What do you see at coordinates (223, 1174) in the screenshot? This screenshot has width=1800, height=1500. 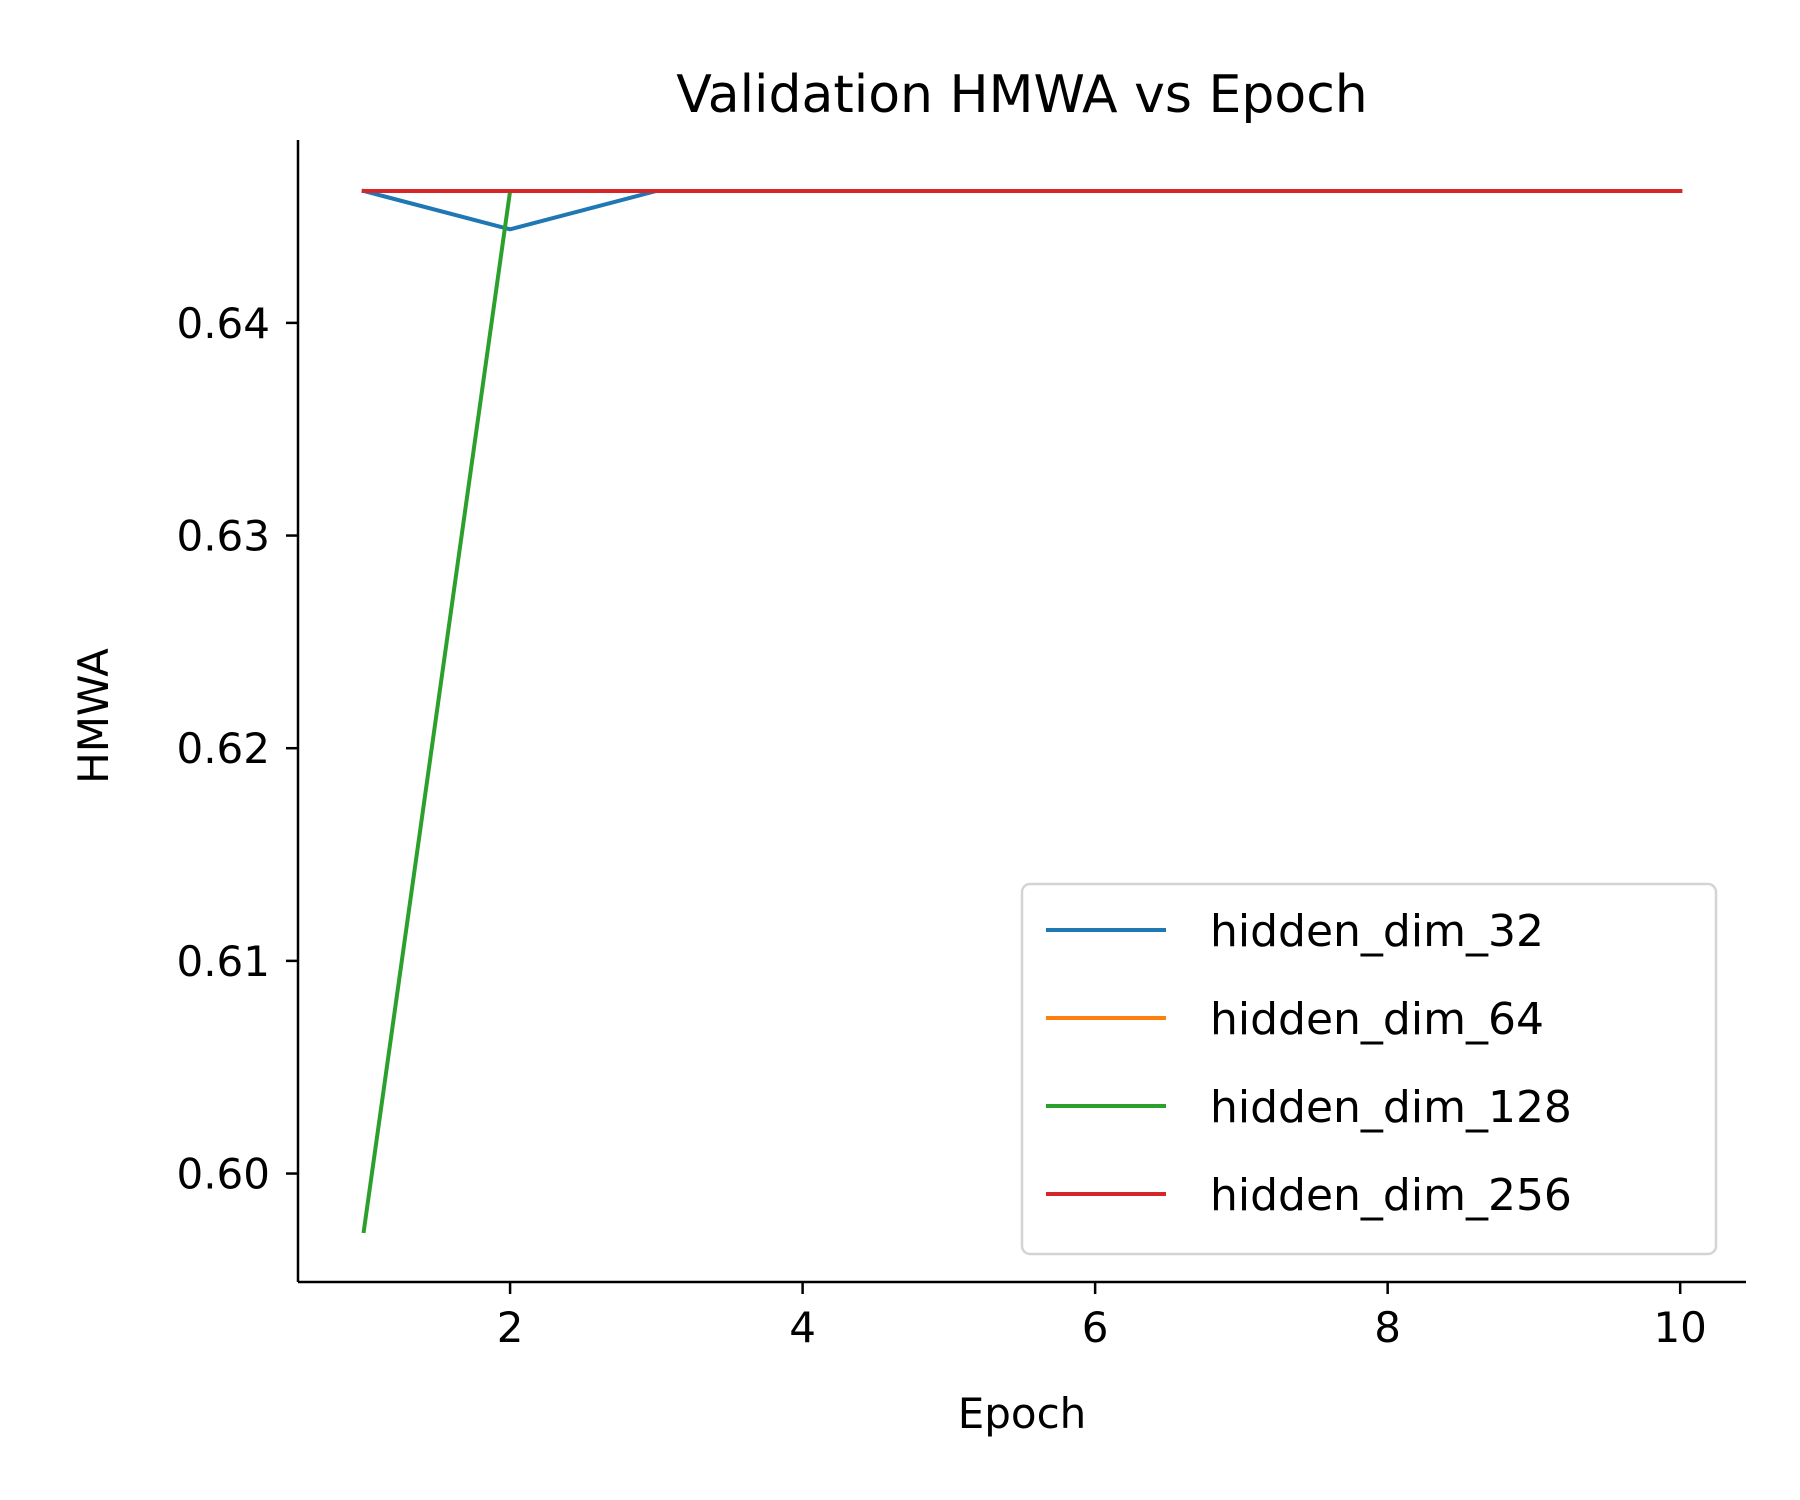 I see `y-tick-label: 0.60` at bounding box center [223, 1174].